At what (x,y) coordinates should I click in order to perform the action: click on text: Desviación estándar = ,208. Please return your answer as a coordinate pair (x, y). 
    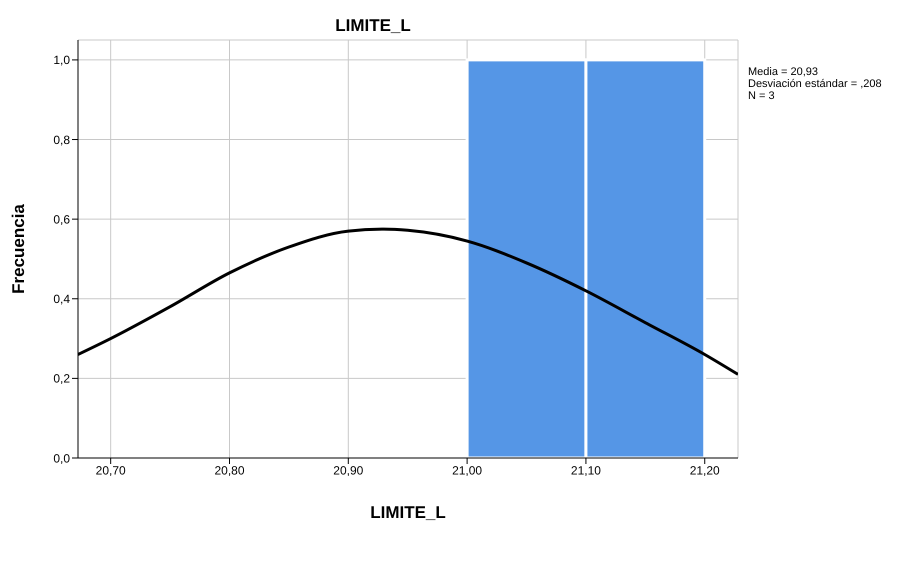
    Looking at the image, I should click on (815, 84).